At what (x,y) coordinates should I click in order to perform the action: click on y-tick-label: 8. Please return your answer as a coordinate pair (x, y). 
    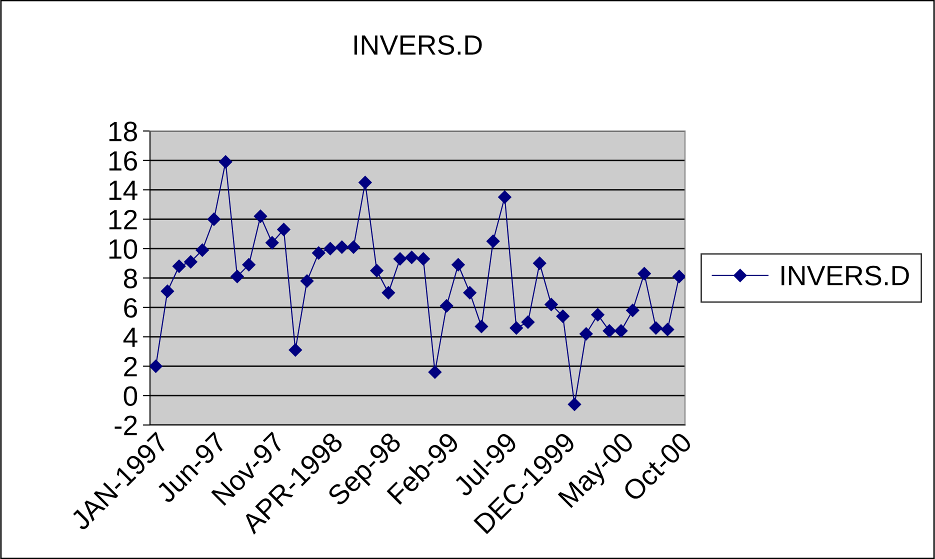
    Looking at the image, I should click on (130, 278).